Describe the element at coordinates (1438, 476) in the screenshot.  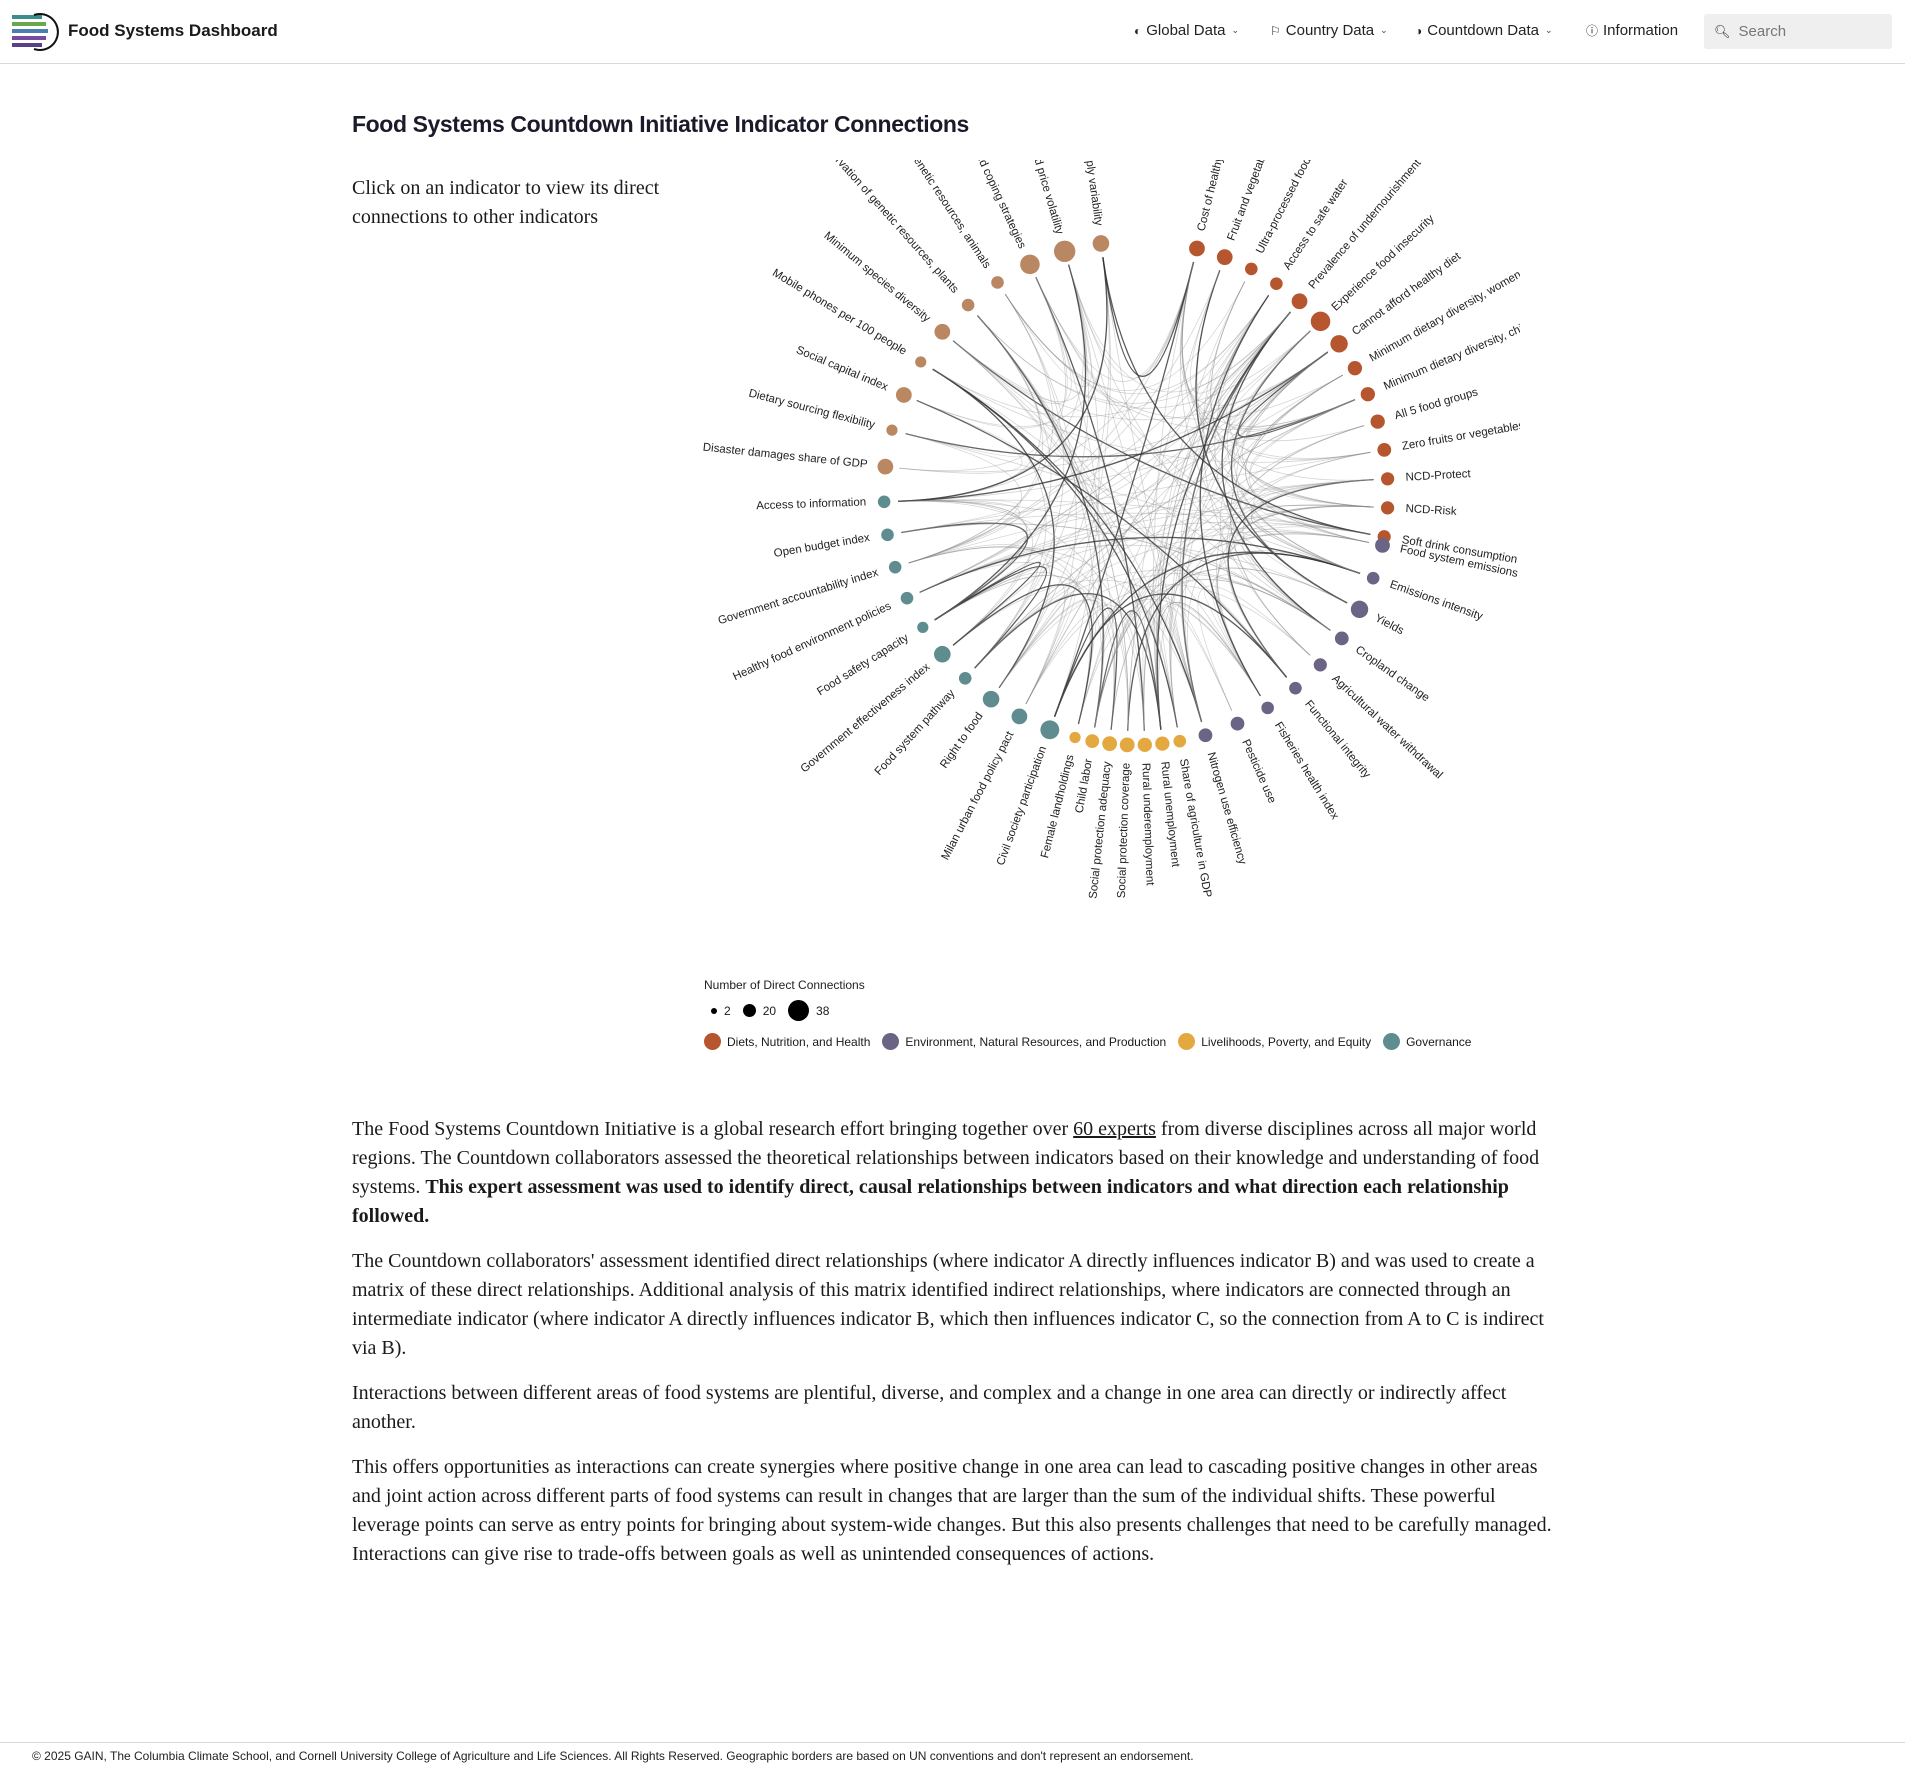
I see `indicator-label: NCD-Protect` at that location.